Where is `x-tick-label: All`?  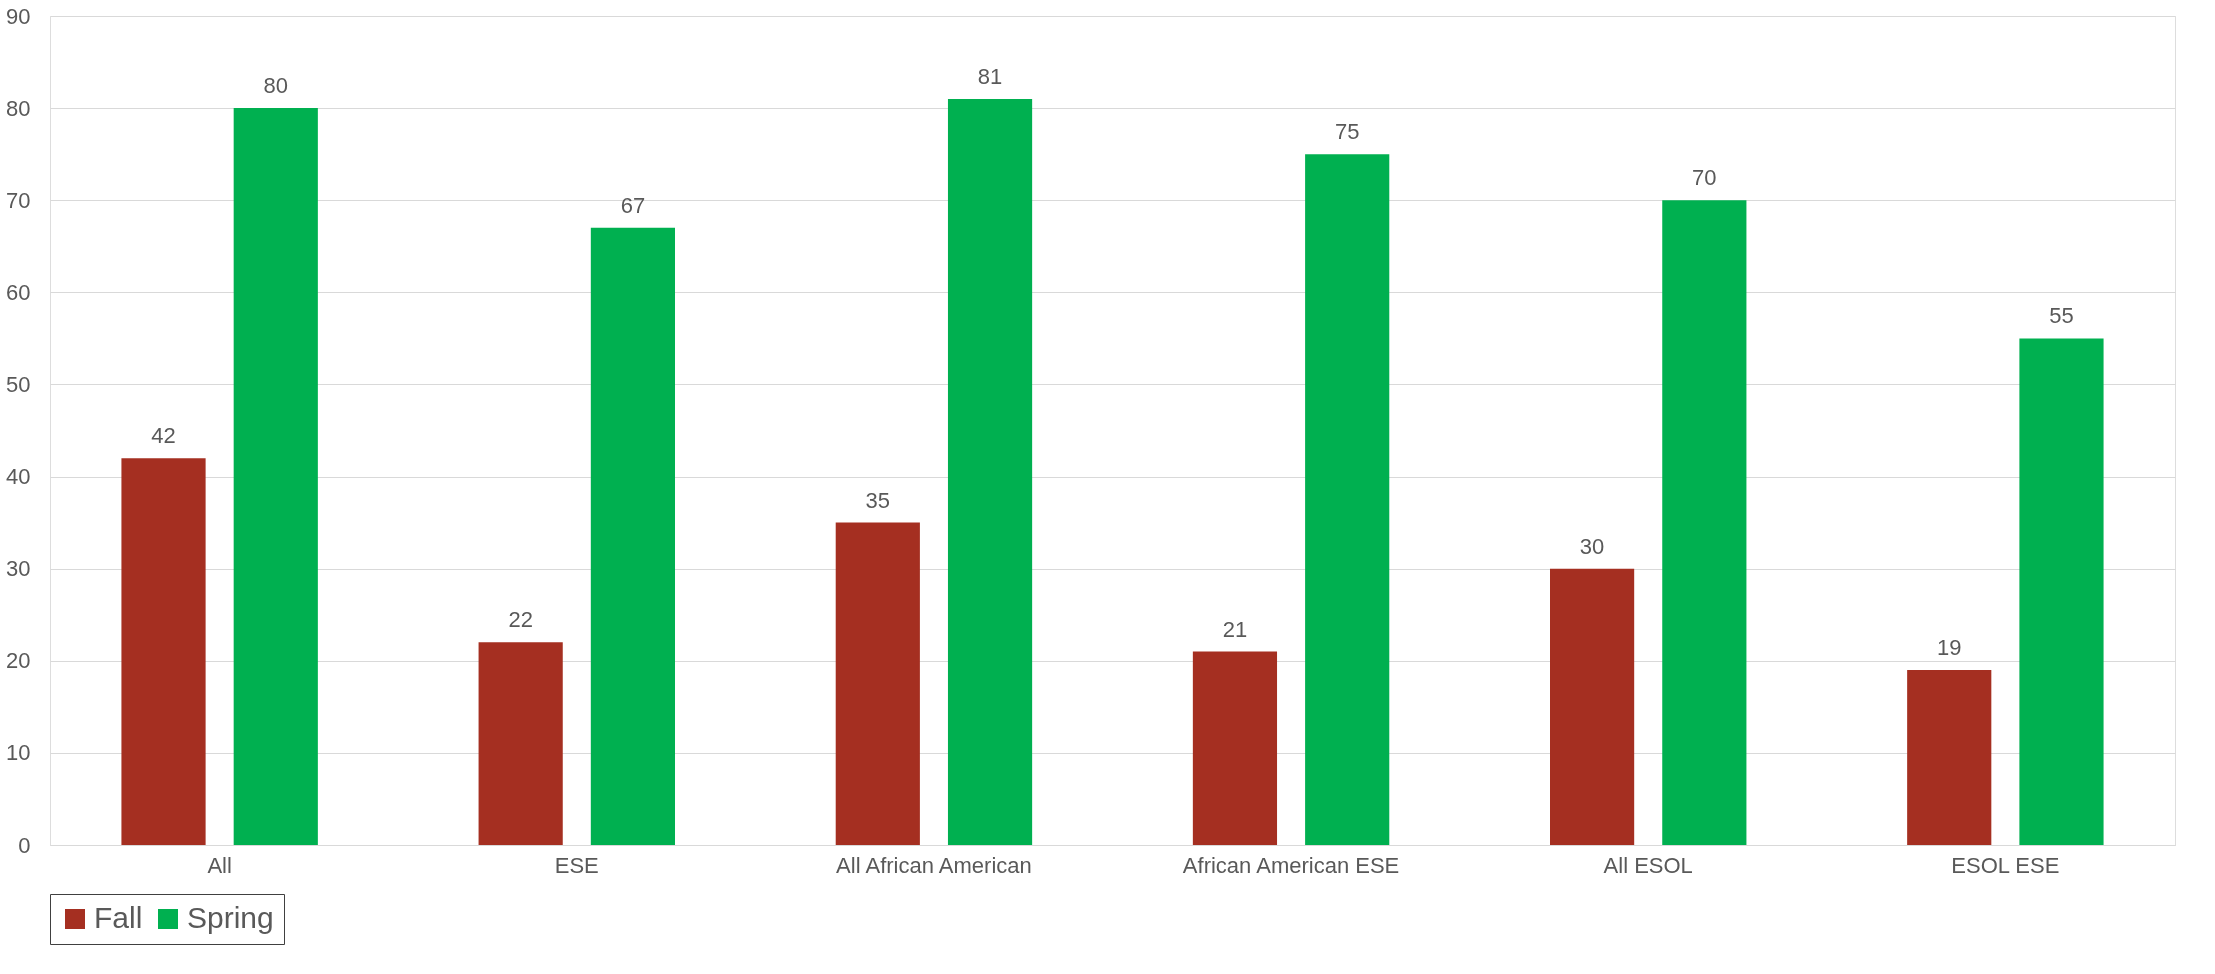 x-tick-label: All is located at coordinates (219, 865).